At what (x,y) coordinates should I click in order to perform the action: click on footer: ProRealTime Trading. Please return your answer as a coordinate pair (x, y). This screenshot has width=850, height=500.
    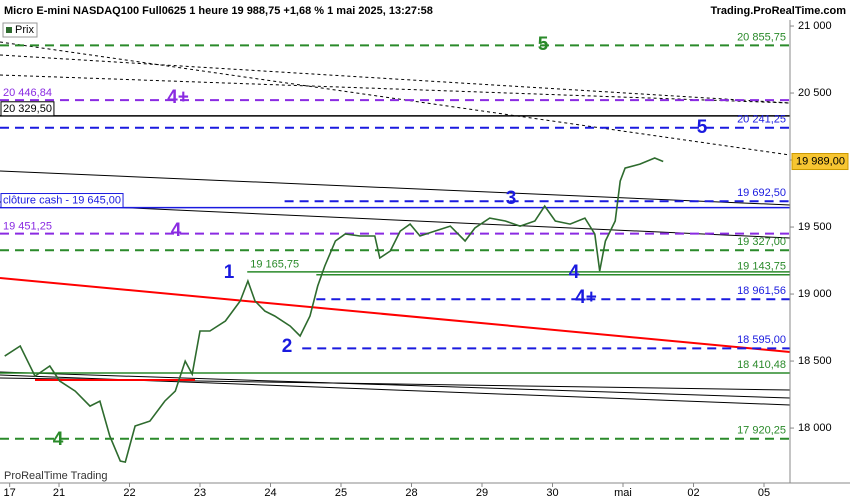
    Looking at the image, I should click on (56, 476).